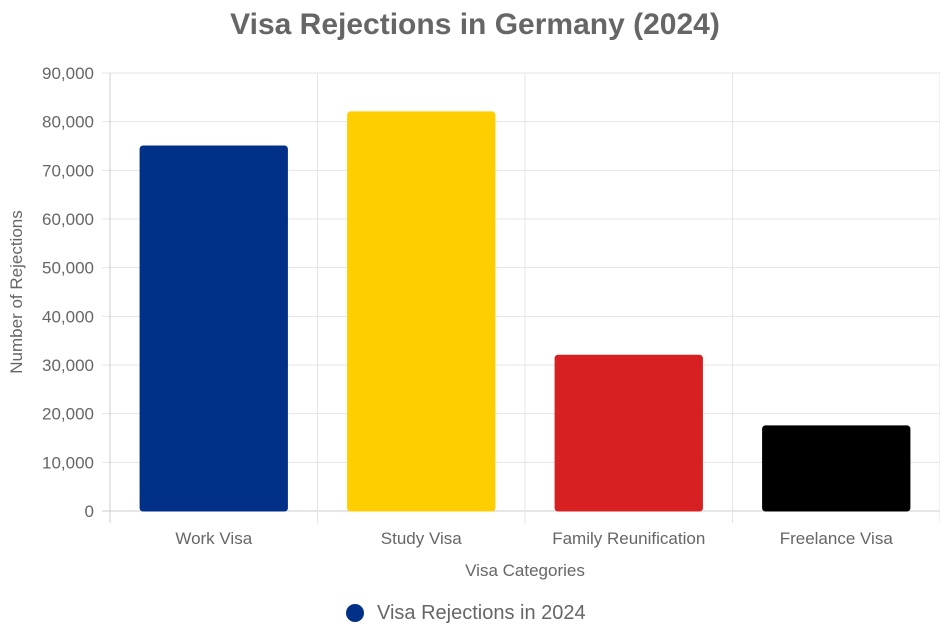 This screenshot has height=639, width=940. I want to click on y-tick-label: 0, so click(89, 511).